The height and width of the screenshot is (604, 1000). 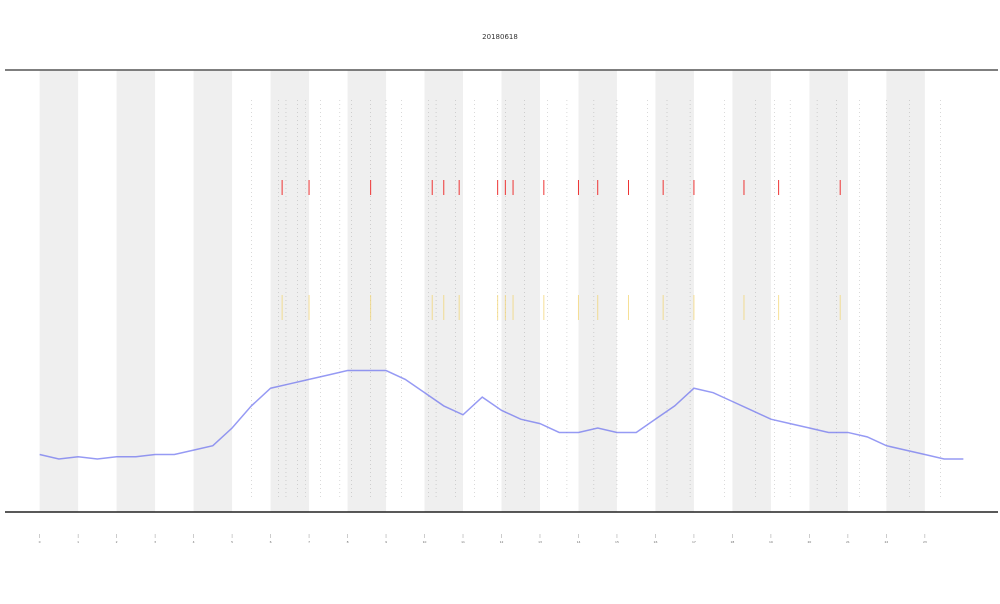 What do you see at coordinates (78, 542) in the screenshot?
I see `x-tick-label: 1` at bounding box center [78, 542].